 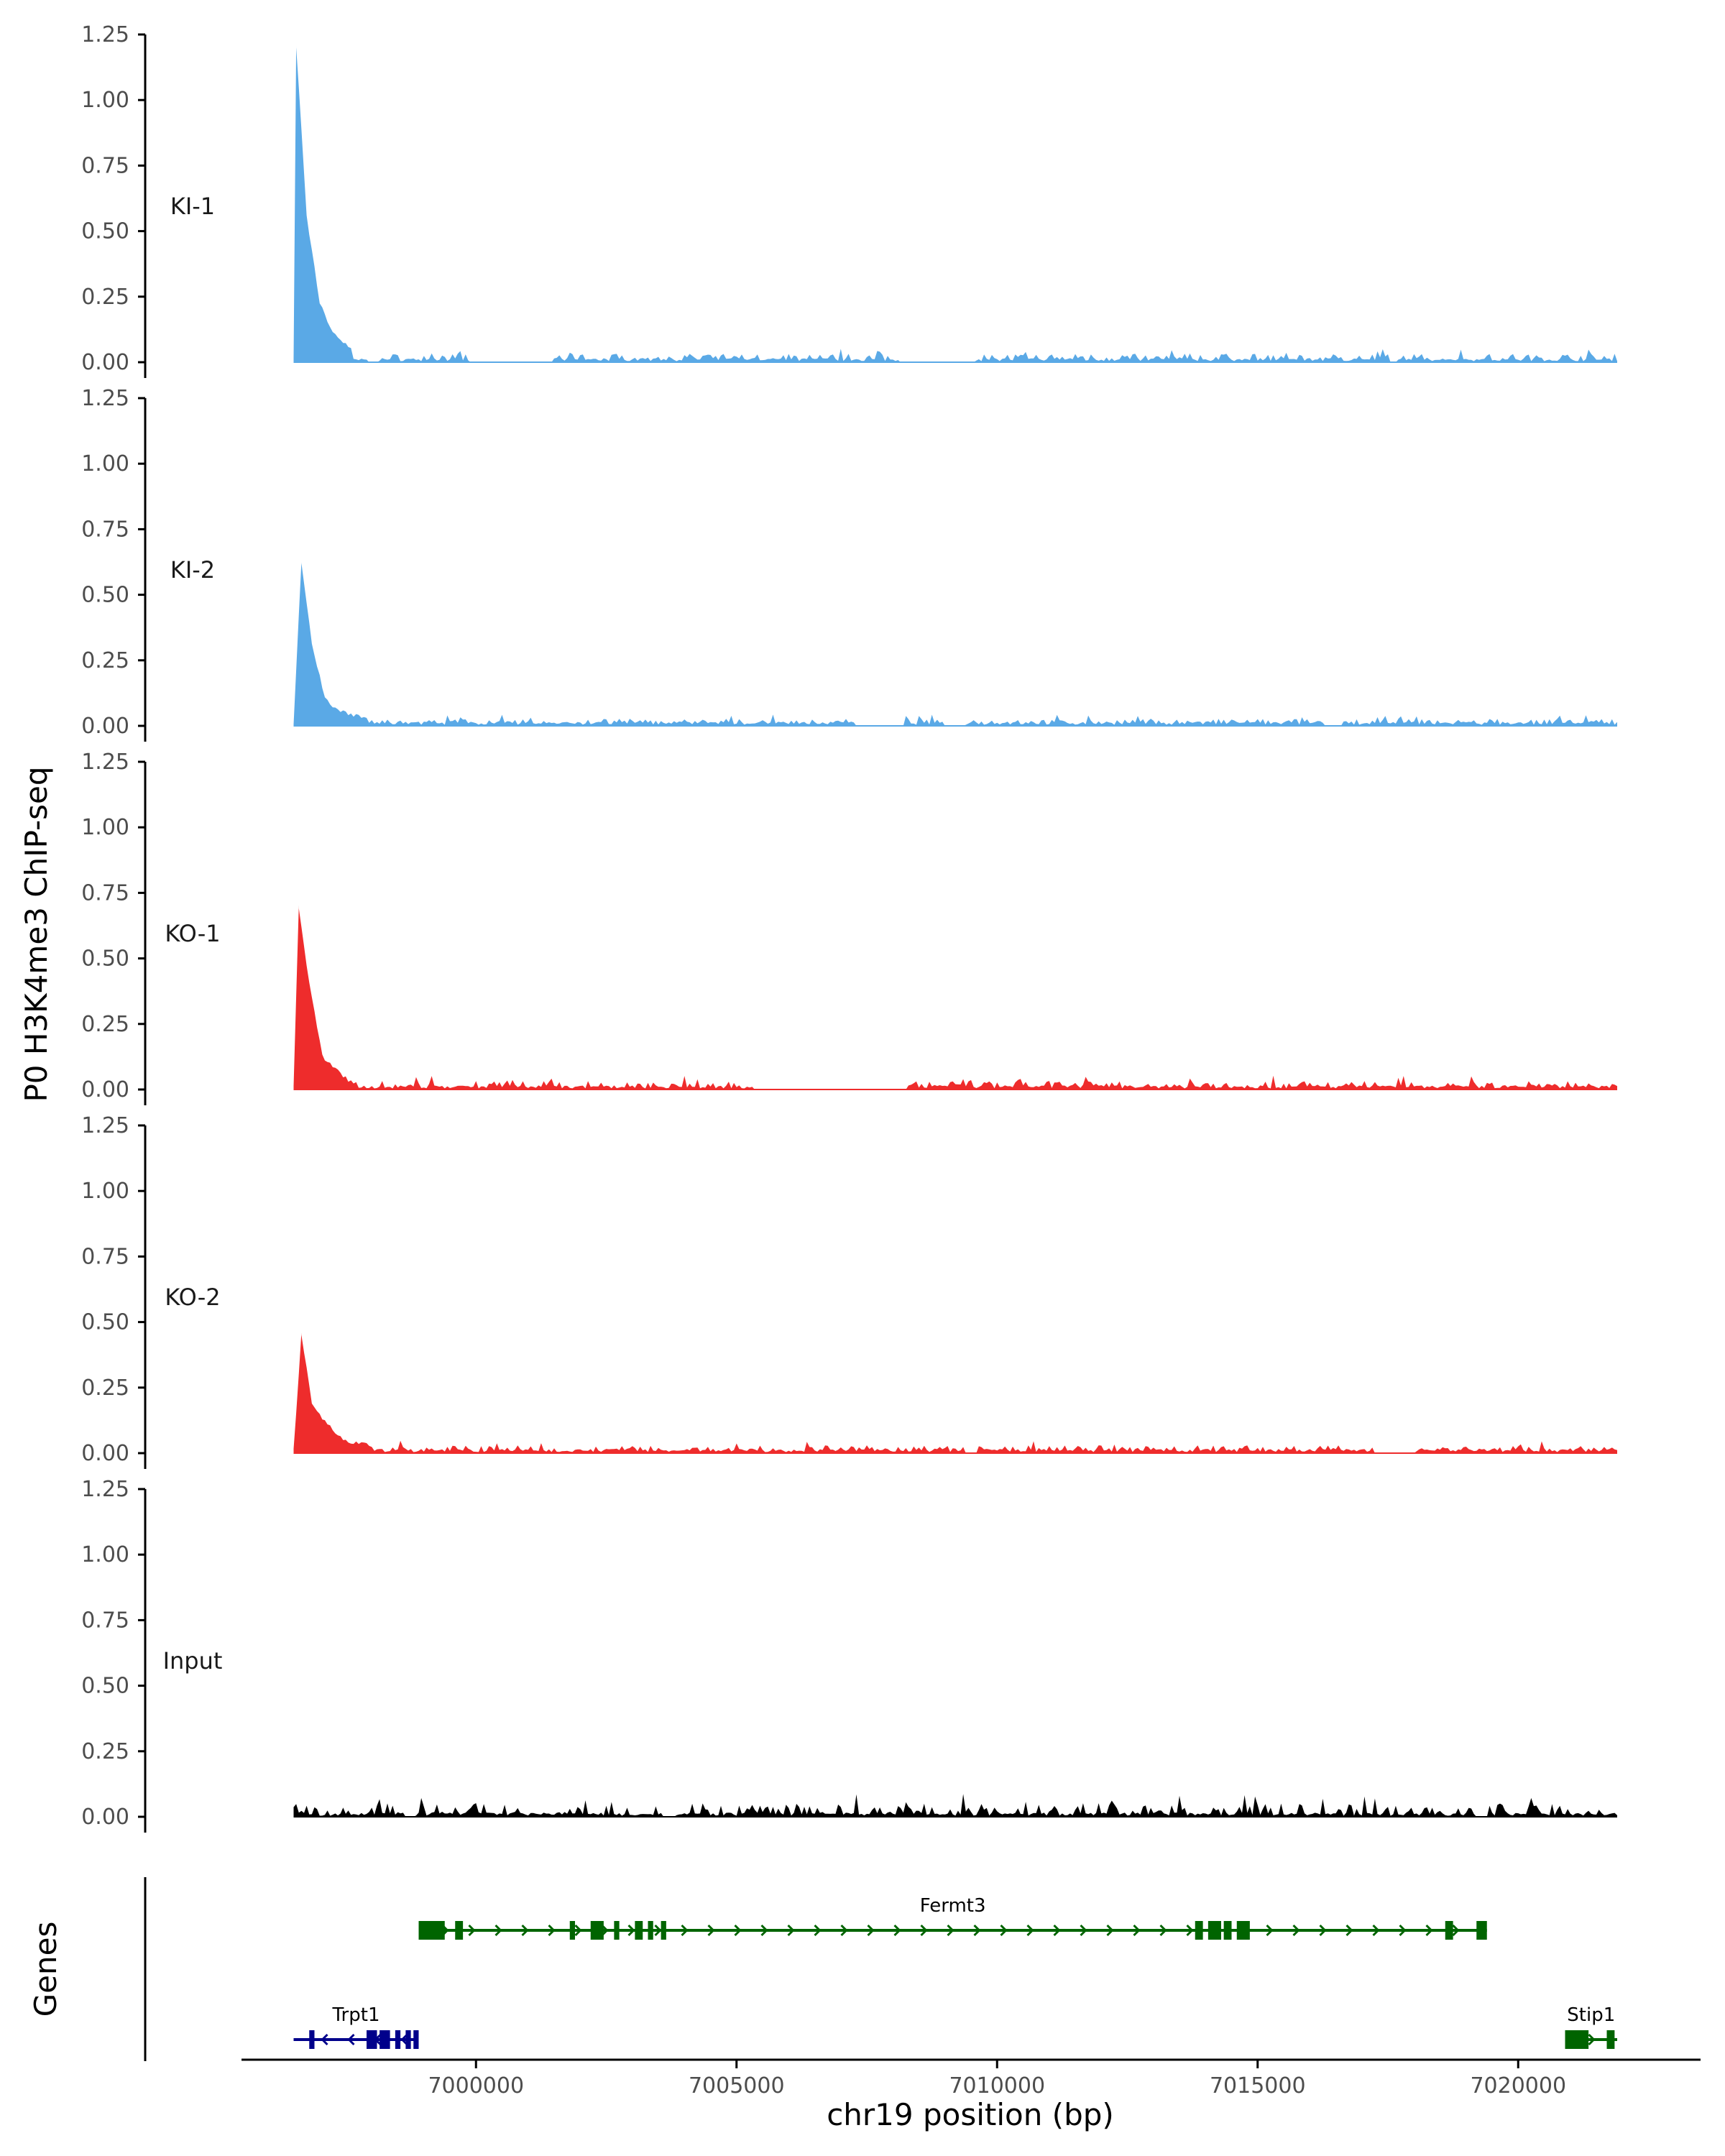 I want to click on gene-trpt1: Trpt1, so click(x=356, y=2026).